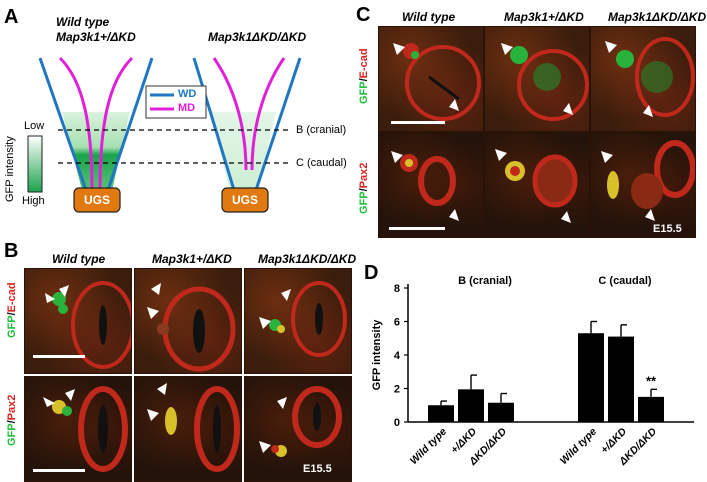 The width and height of the screenshot is (707, 482). What do you see at coordinates (364, 188) in the screenshot?
I see `panel-c-row2-label: GFP/Pax2` at bounding box center [364, 188].